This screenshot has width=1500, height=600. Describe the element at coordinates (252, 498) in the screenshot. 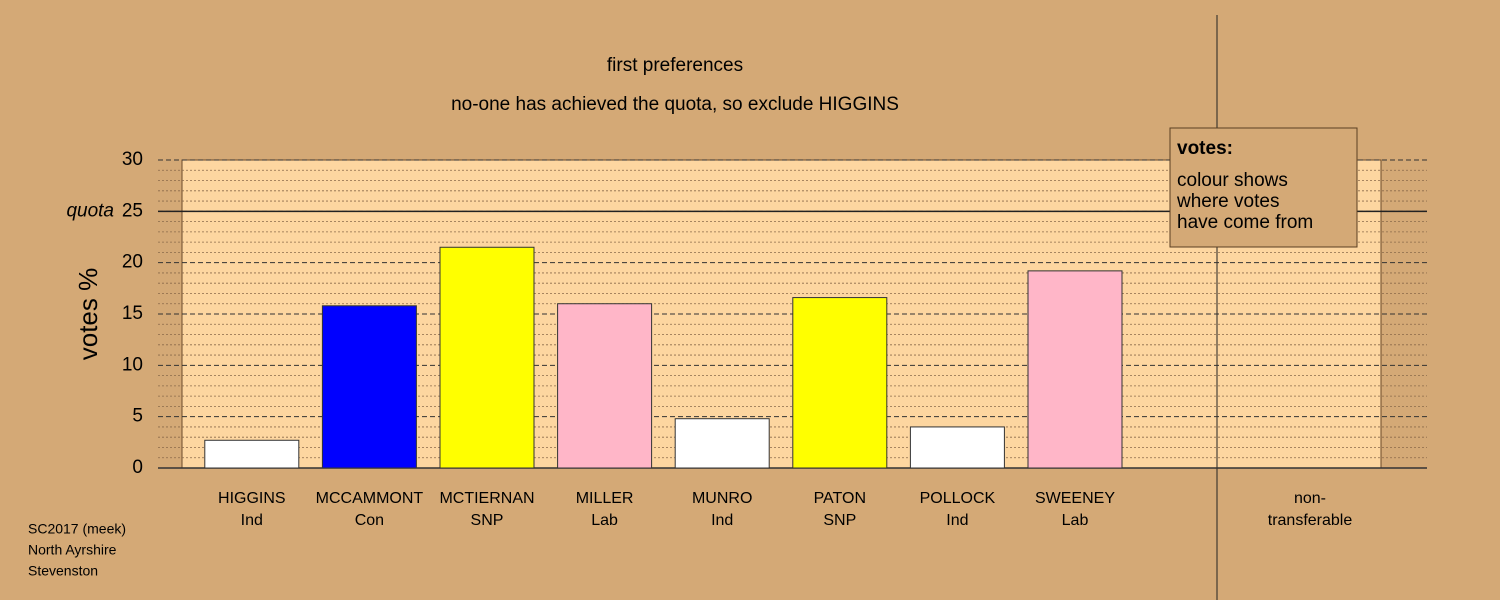

I see `x-tick-label: HIGGINS` at that location.